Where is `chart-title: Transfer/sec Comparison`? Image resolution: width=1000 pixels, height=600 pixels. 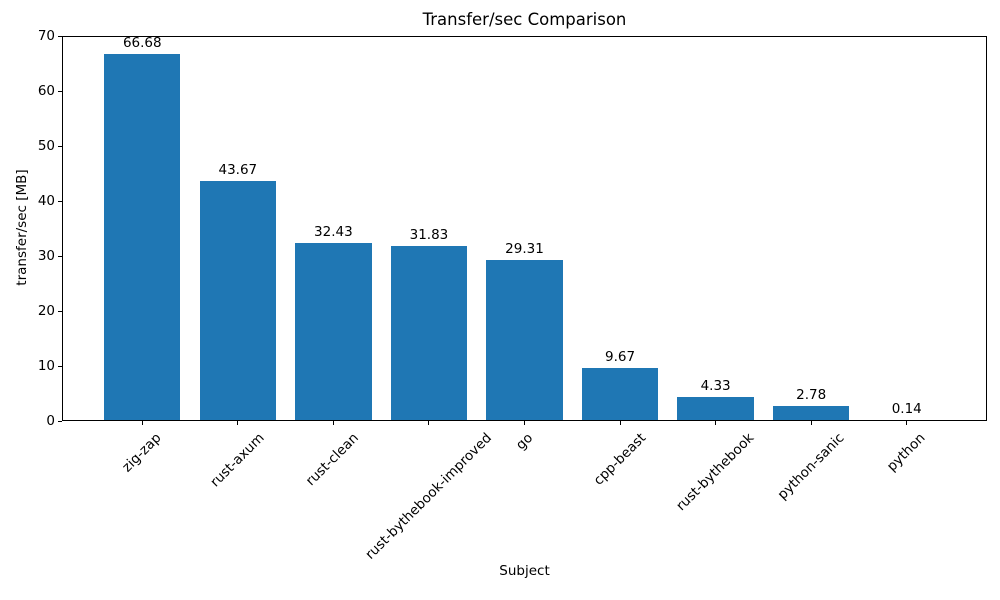 chart-title: Transfer/sec Comparison is located at coordinates (524, 19).